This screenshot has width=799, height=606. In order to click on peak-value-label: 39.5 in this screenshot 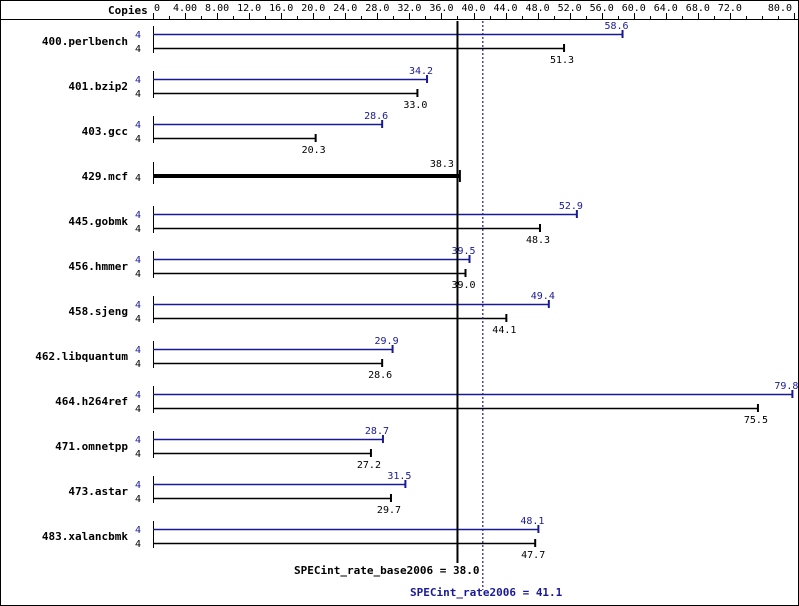, I will do `click(463, 251)`.